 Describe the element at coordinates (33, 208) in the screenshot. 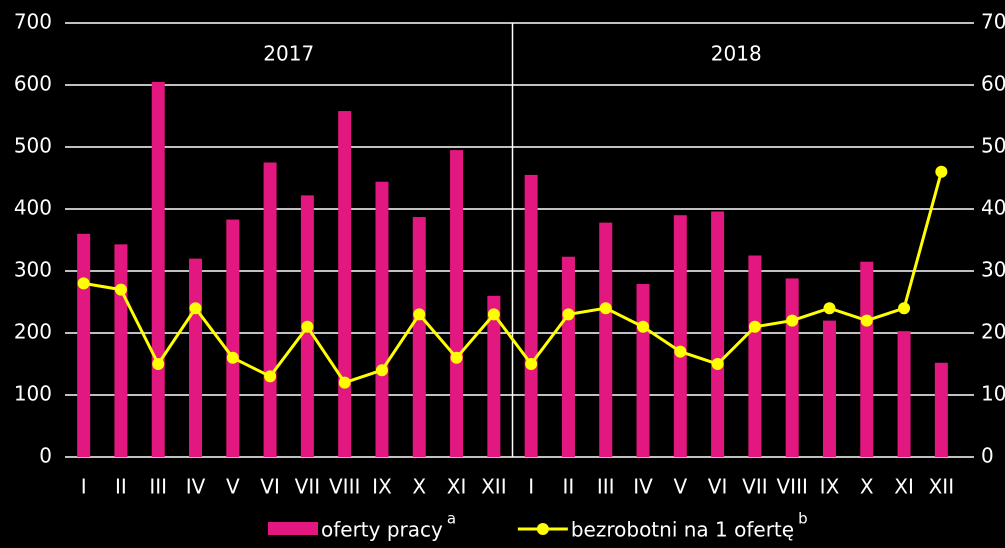

I see `y-tick-label: 400` at that location.